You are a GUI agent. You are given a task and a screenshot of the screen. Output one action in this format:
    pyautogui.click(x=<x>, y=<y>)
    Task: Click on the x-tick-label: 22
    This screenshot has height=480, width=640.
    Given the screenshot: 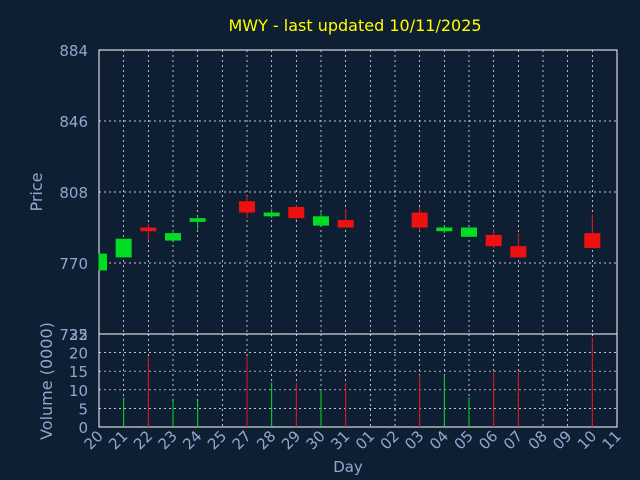 What is the action you would take?
    pyautogui.click(x=143, y=440)
    